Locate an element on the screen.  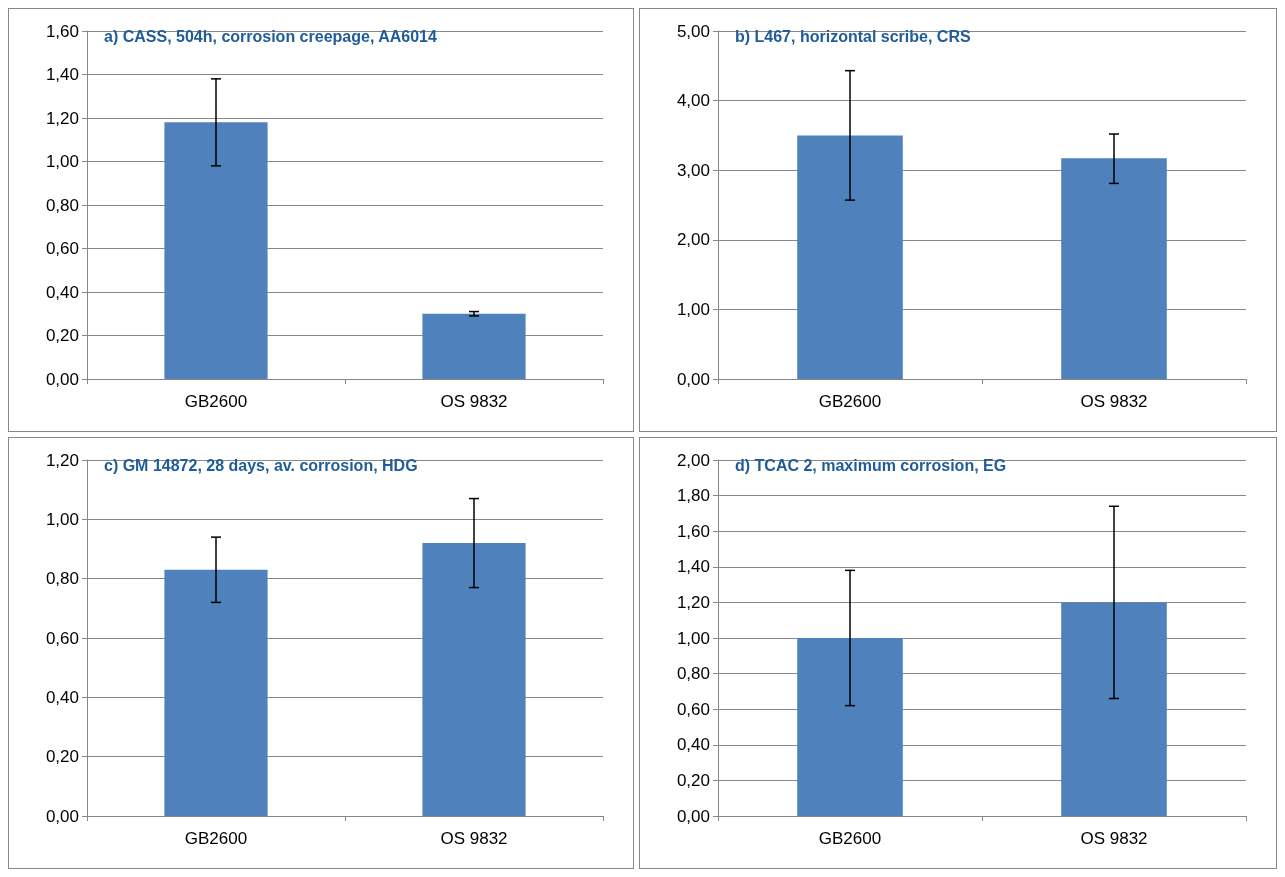
y-tick-label: 1,80 is located at coordinates (693, 496).